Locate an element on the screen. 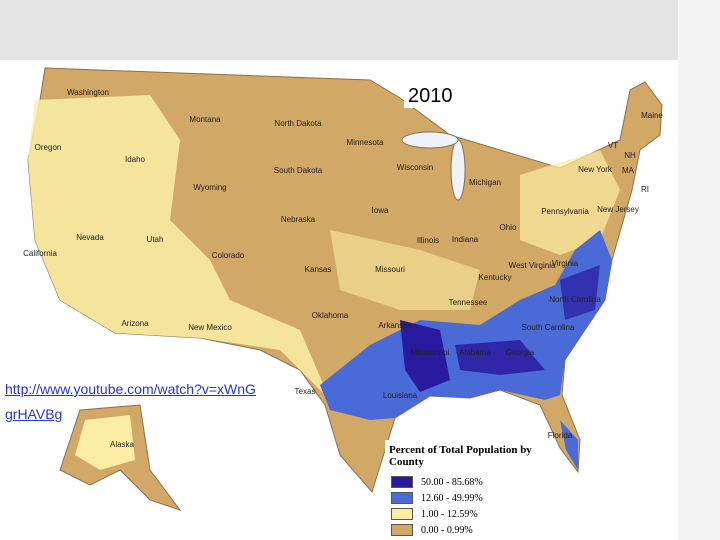 The image size is (720, 540). legend-title: Percent of Total Population by County is located at coordinates (460, 456).